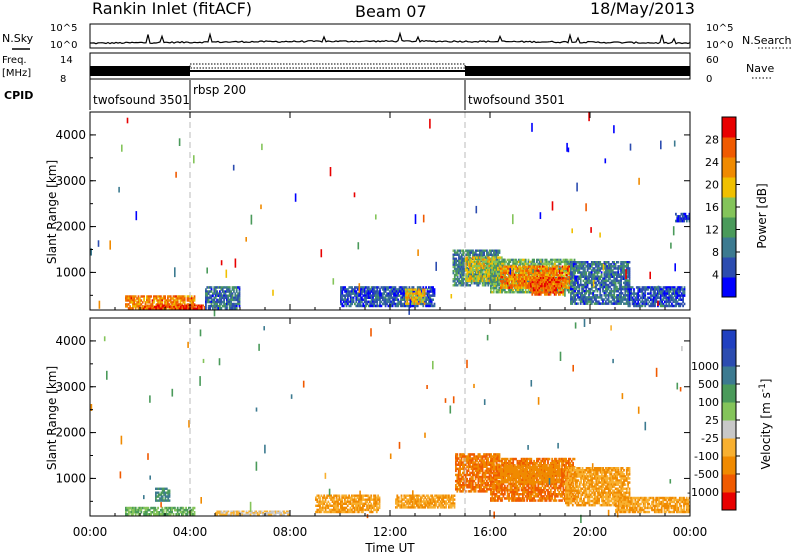  Describe the element at coordinates (397, 37) in the screenshot. I see `nsky-panel: N.Sky 10^5 10^0 10^5 10^0 N.Search` at that location.